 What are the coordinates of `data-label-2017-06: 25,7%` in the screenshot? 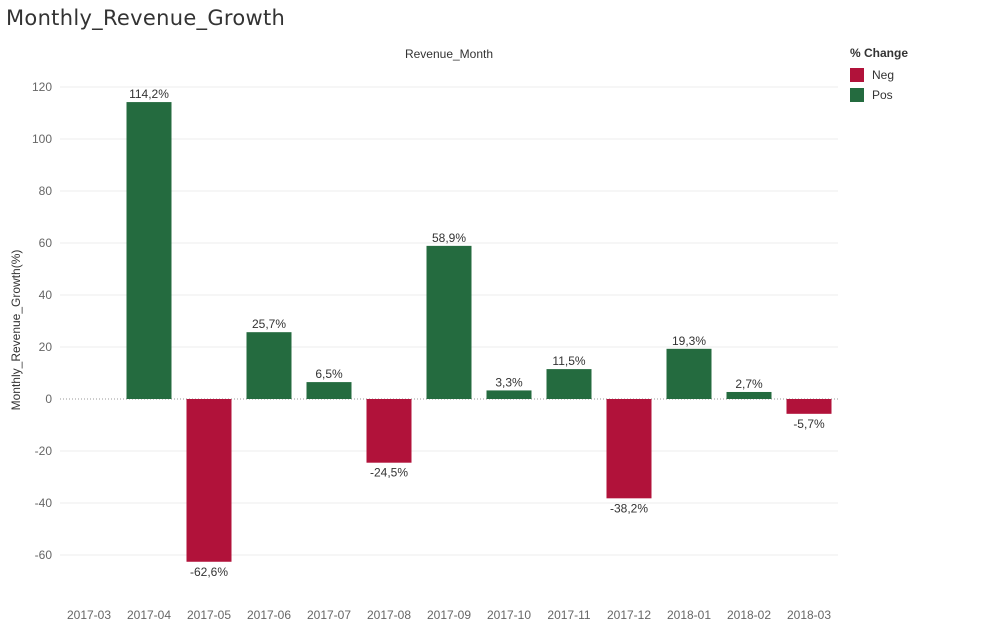 It's located at (269, 324).